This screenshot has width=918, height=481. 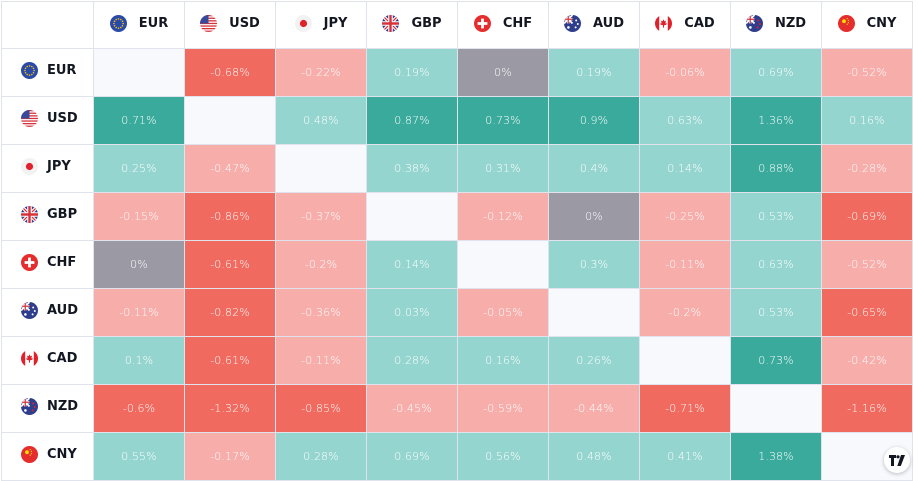 I want to click on heatmap-cell: -0.17%, so click(x=230, y=456).